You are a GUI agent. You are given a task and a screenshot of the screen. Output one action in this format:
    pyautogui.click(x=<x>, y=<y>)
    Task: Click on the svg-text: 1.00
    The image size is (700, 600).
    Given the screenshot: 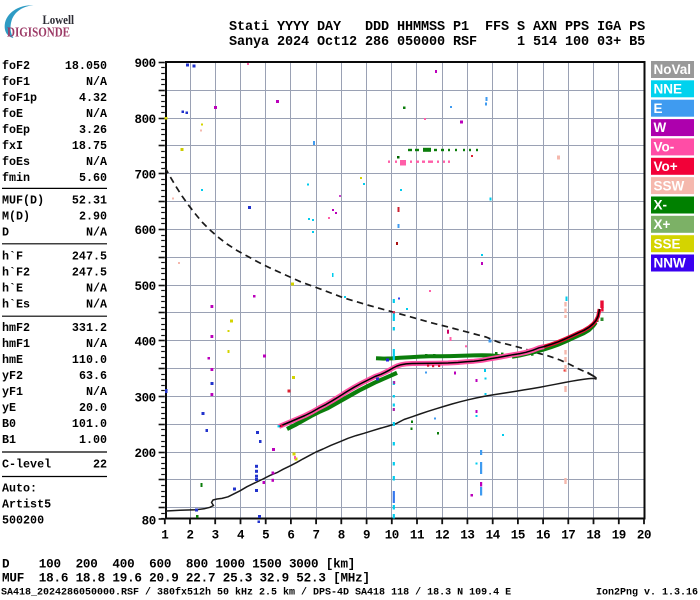 What is the action you would take?
    pyautogui.click(x=93, y=440)
    